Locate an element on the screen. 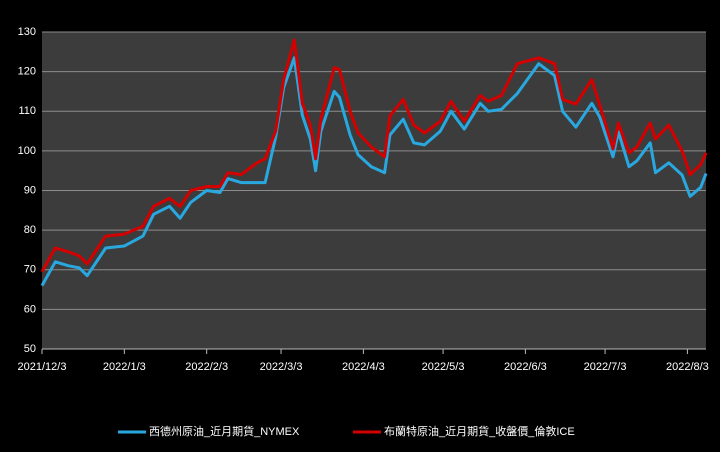 The height and width of the screenshot is (452, 720). y-tick-label: 50 is located at coordinates (30, 349).